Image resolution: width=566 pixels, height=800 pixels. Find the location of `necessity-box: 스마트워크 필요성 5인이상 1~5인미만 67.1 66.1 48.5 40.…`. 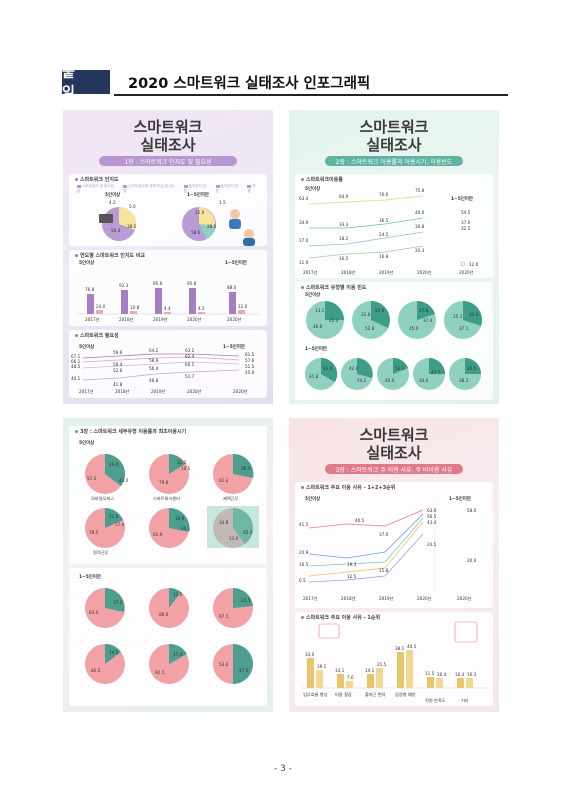

necessity-box: 스마트워크 필요성 5인이상 1~5인미만 67.1 66.1 48.5 40.… is located at coordinates (168, 364).